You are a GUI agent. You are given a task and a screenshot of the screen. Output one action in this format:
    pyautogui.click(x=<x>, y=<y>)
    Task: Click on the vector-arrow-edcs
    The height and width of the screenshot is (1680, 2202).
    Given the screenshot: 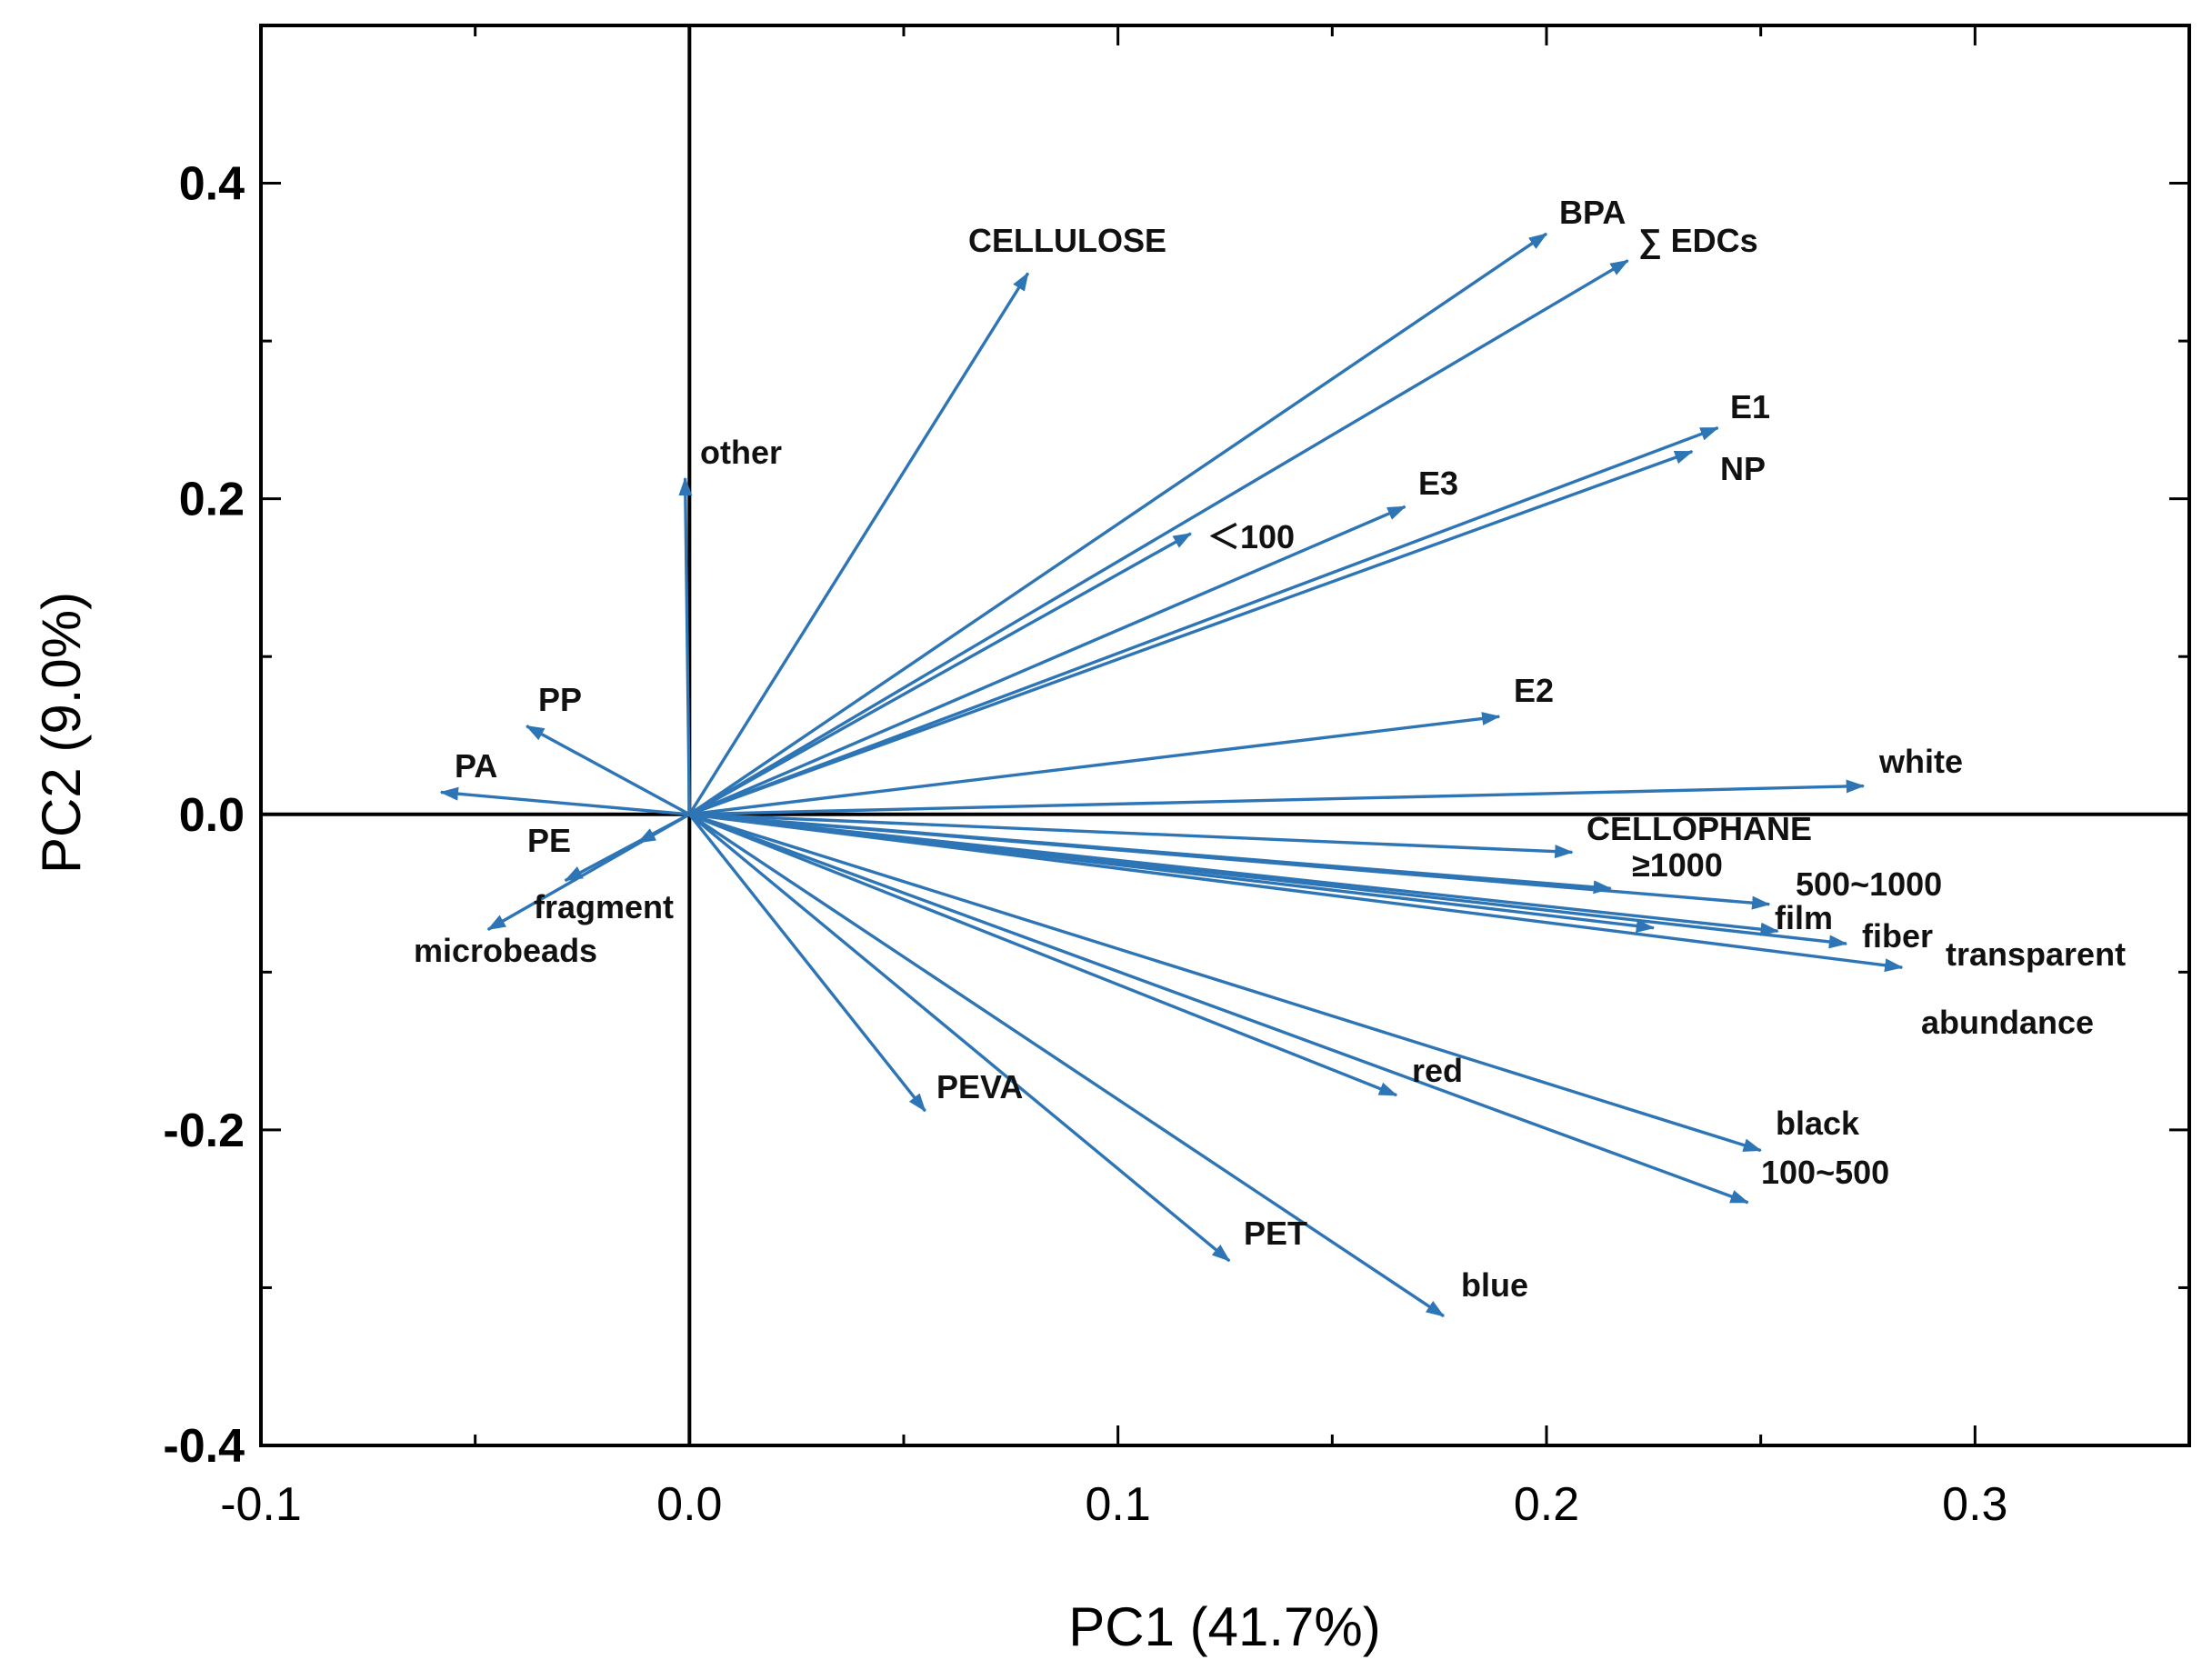 What is the action you would take?
    pyautogui.click(x=1158, y=537)
    